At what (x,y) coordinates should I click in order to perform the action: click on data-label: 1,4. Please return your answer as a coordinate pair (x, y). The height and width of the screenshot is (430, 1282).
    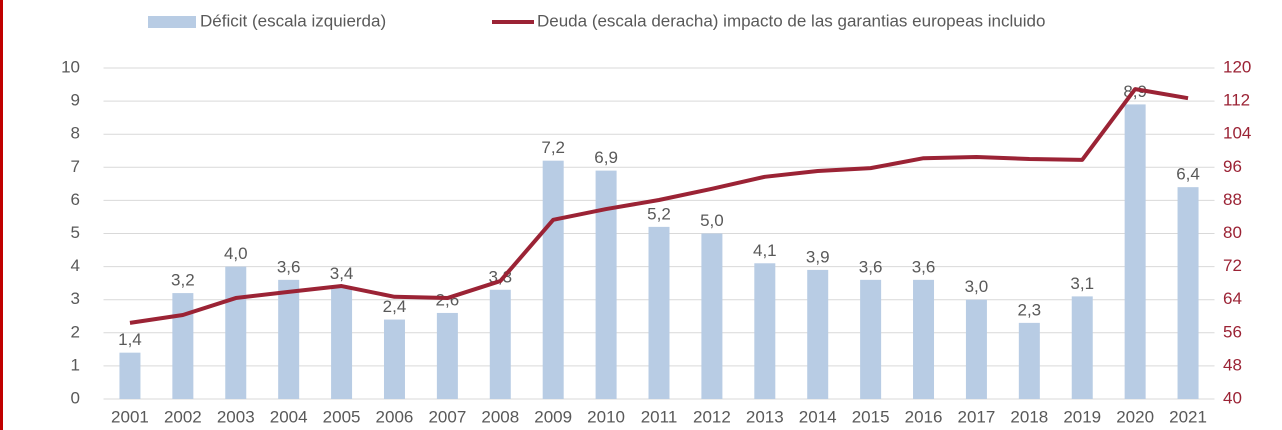
    Looking at the image, I should click on (130, 339).